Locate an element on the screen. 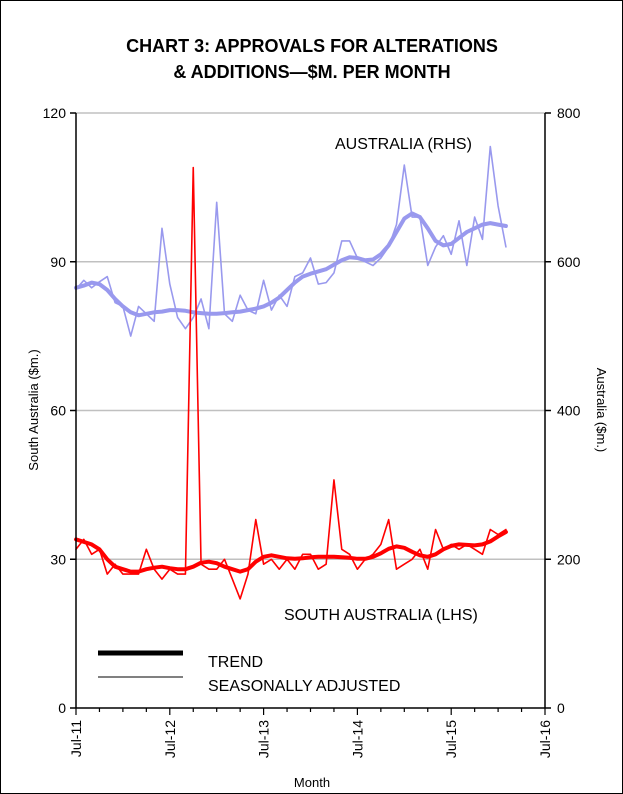  y-right-tick-label: 800 is located at coordinates (569, 113).